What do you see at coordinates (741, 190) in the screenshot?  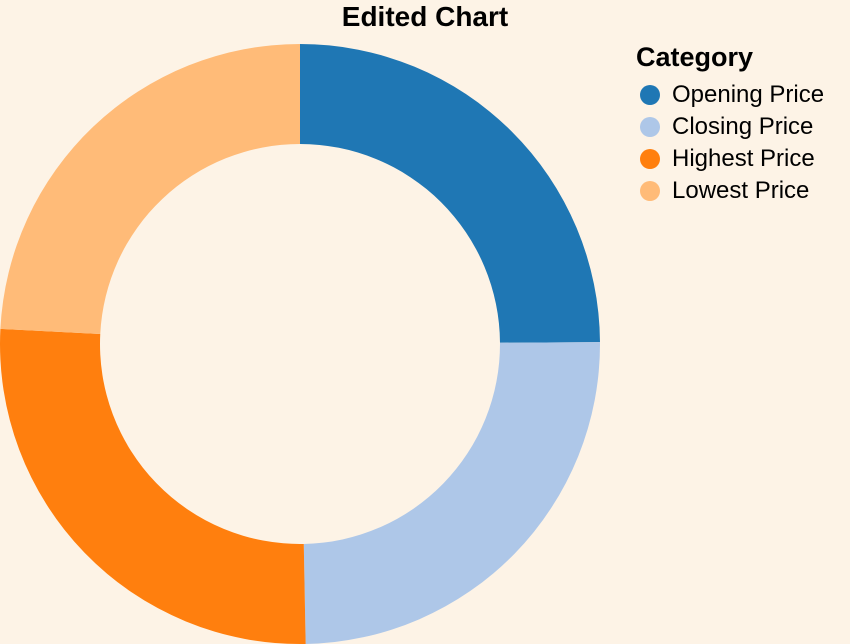 I see `legend-label: Lowest Price` at bounding box center [741, 190].